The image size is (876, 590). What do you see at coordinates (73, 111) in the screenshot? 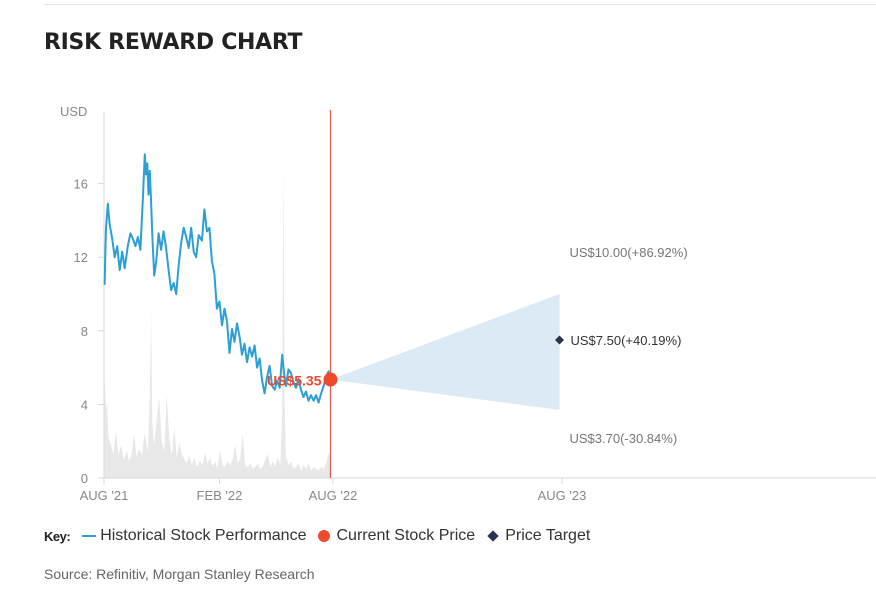
I see `y-axis-label: USD` at bounding box center [73, 111].